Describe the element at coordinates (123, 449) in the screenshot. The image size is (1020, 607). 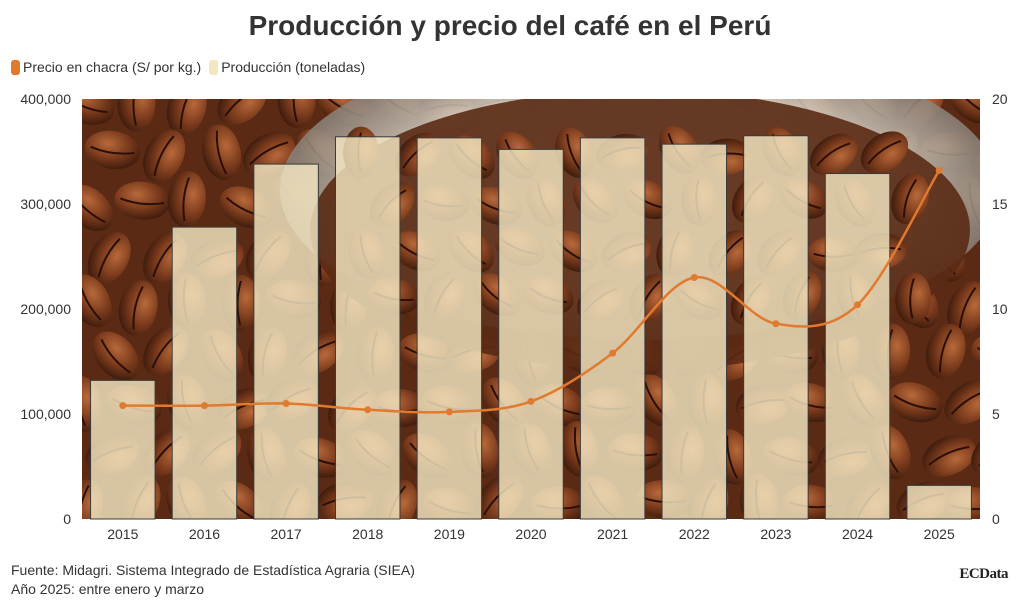
I see `production-bar-2015` at that location.